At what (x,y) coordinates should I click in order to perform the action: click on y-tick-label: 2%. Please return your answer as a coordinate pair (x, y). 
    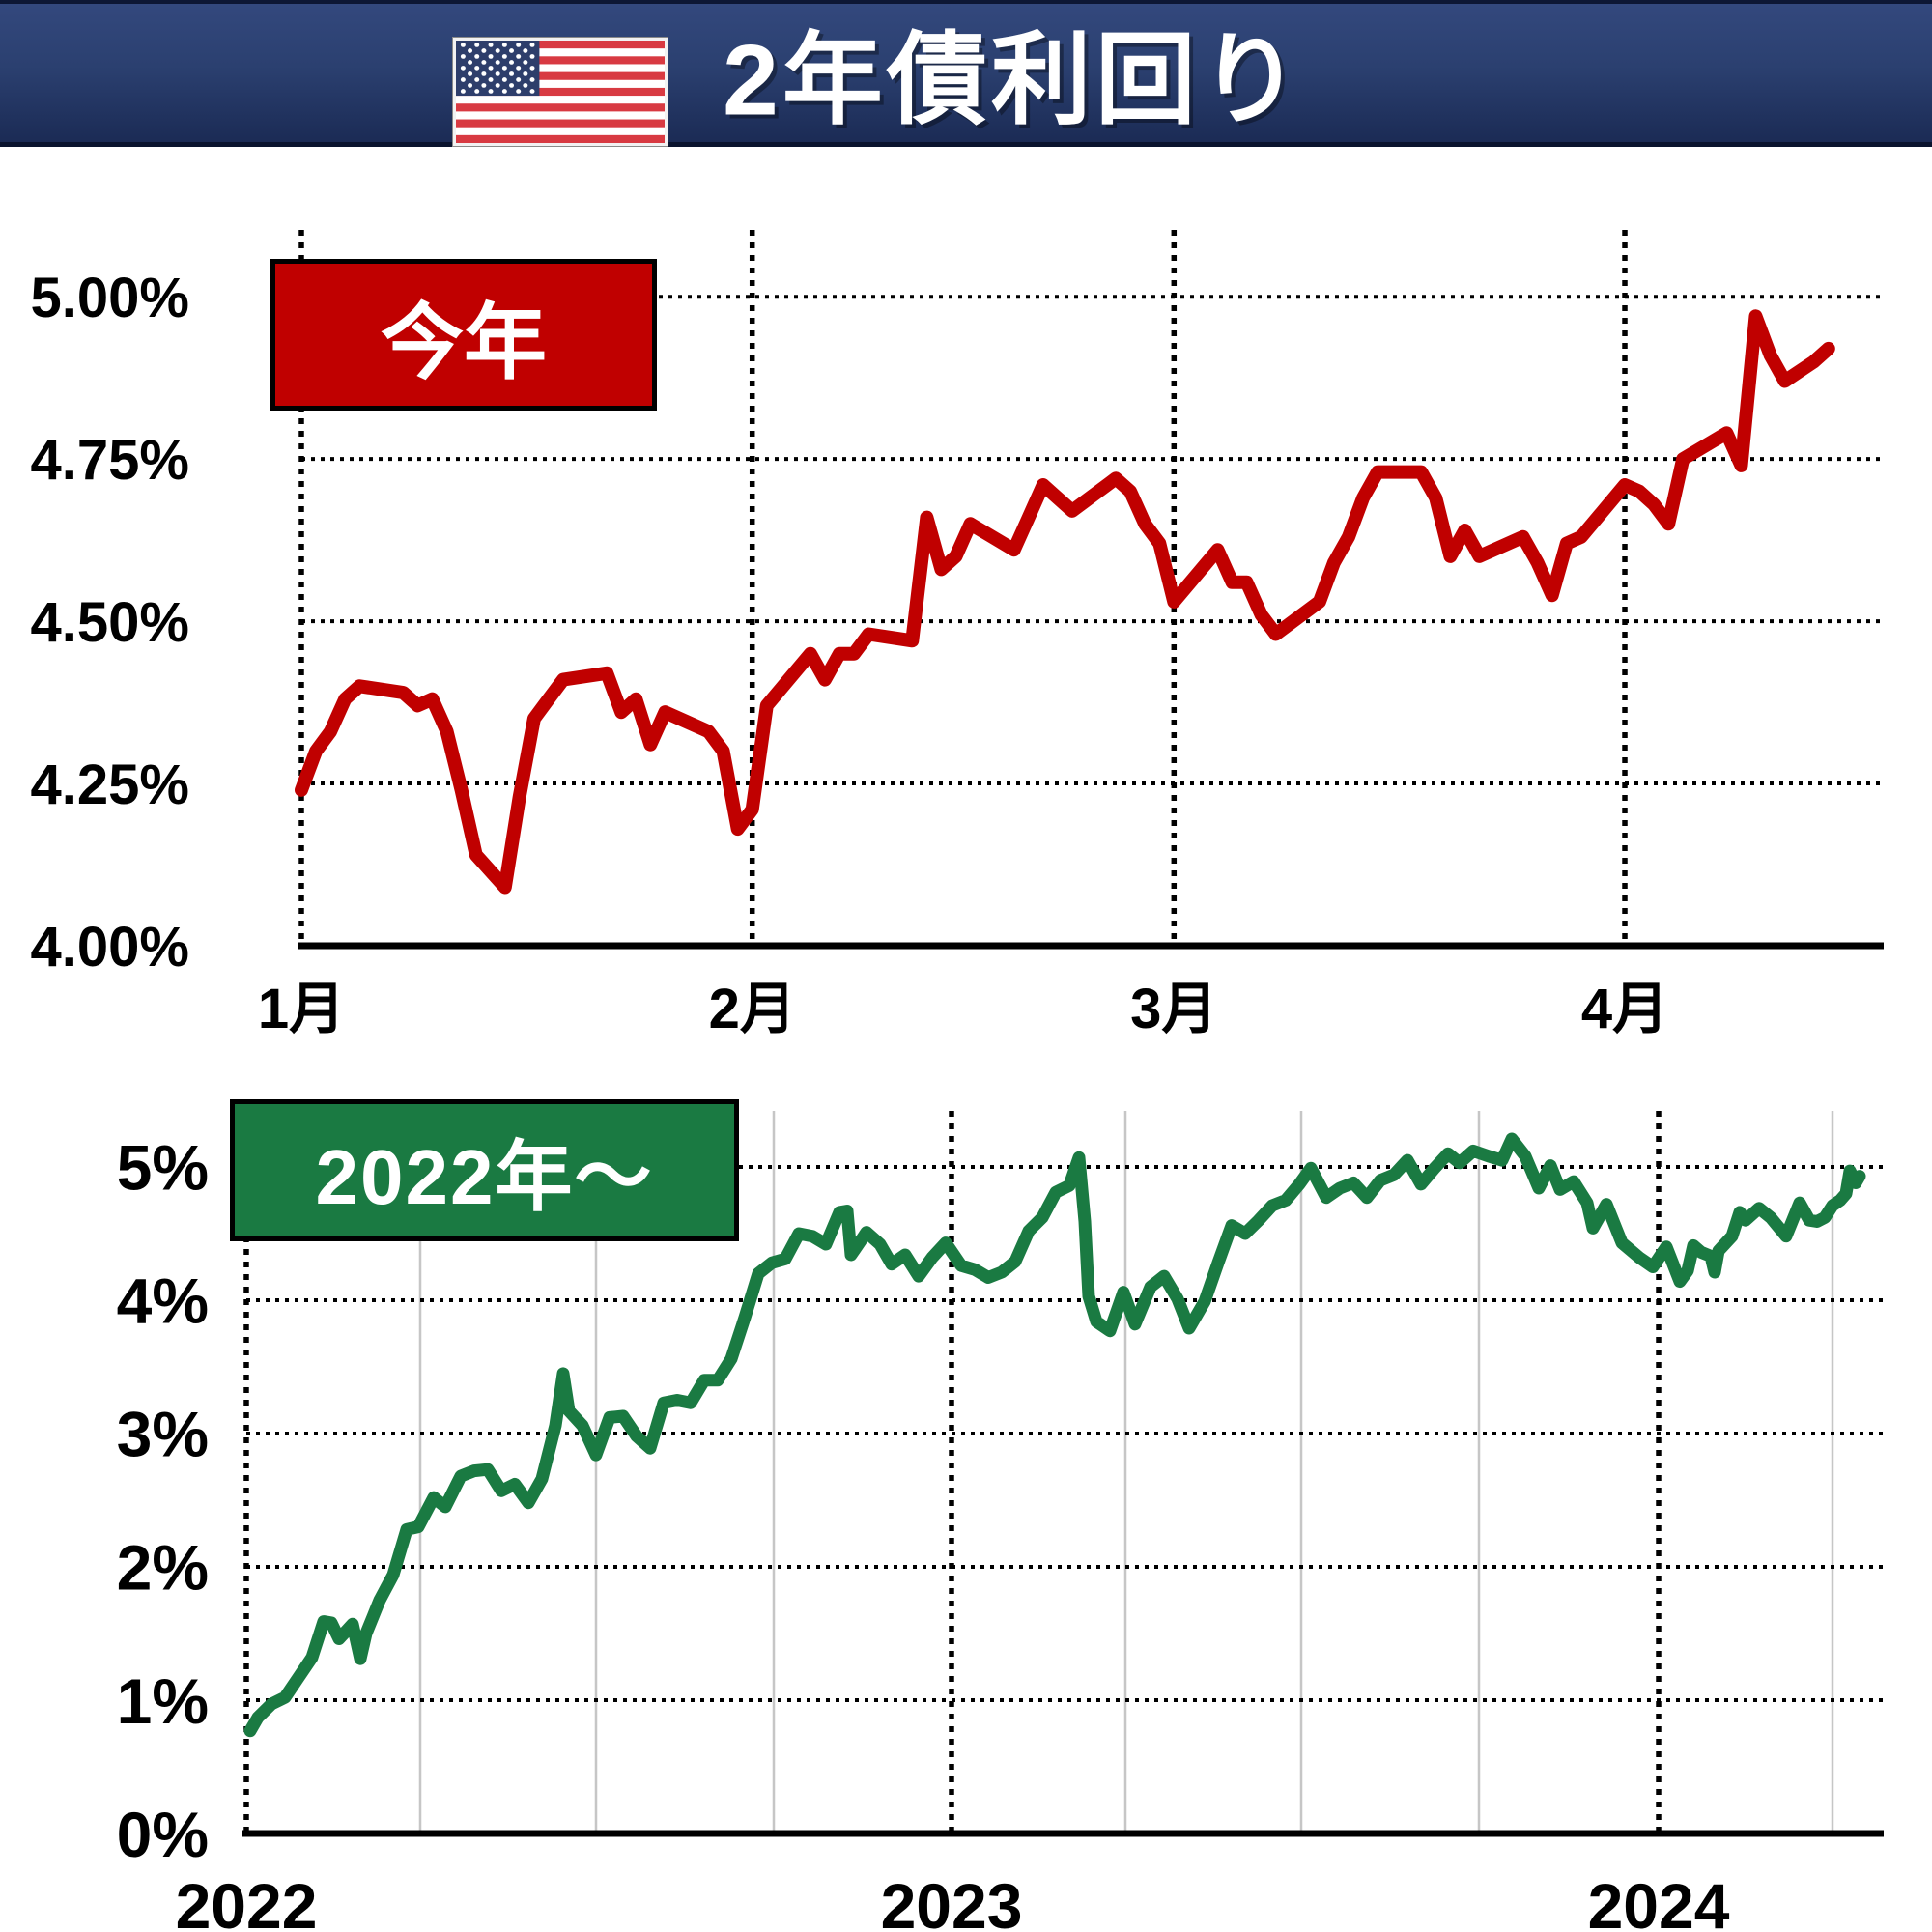
    Looking at the image, I should click on (163, 1568).